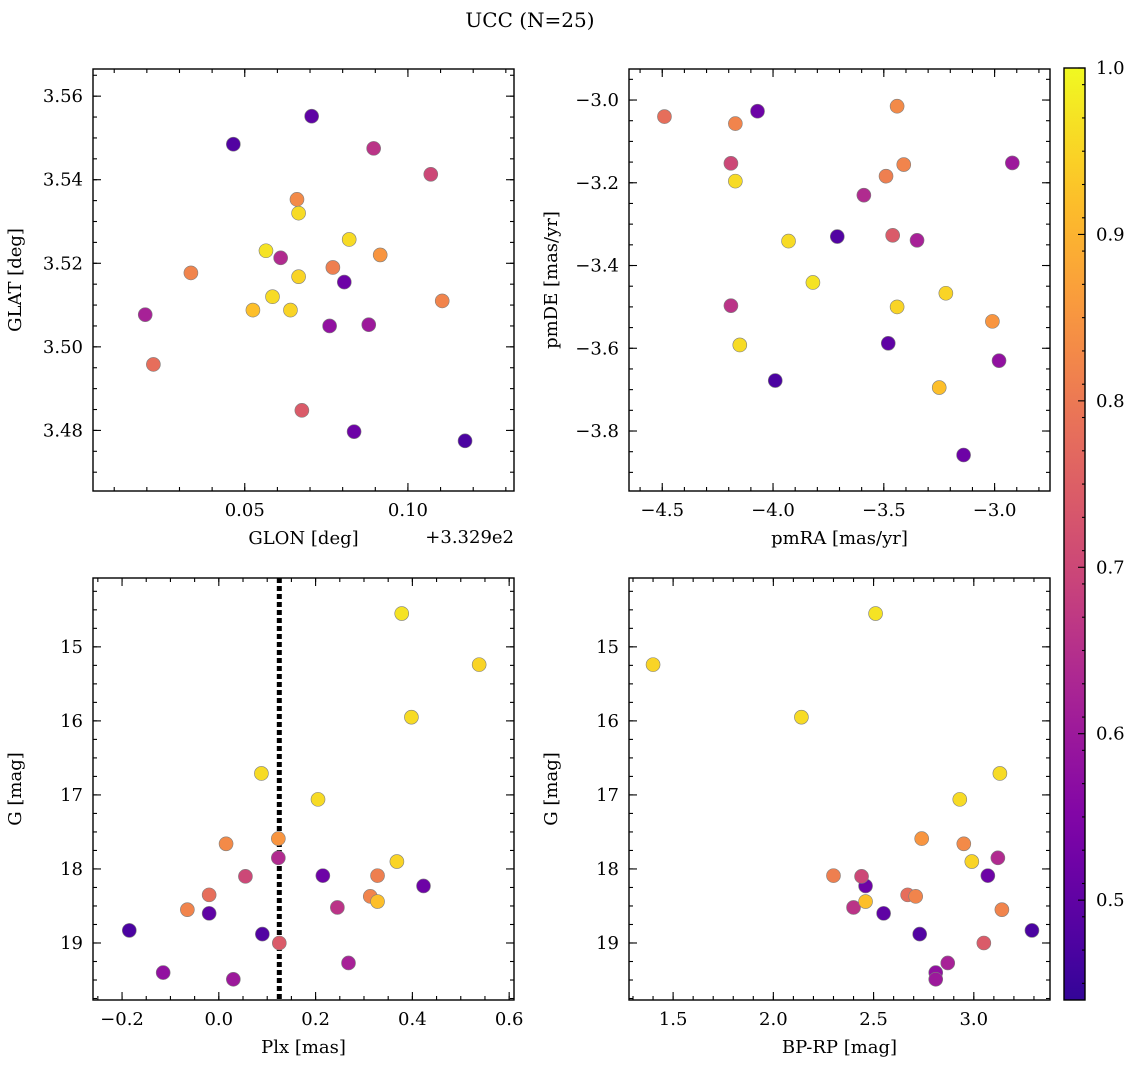 This screenshot has width=1136, height=1068. What do you see at coordinates (551, 280) in the screenshot?
I see `y-axis-label: pmDE [mas/yr]` at bounding box center [551, 280].